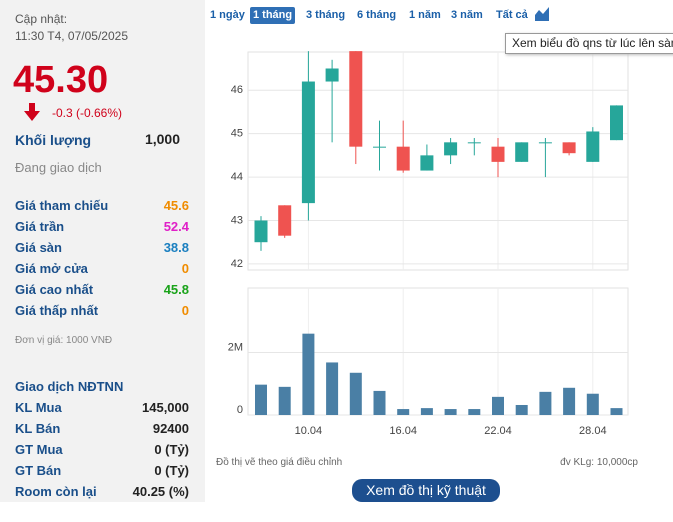  I want to click on tooltip: Xem biểu đồ qns từ lúc lên sàn, so click(589, 43).